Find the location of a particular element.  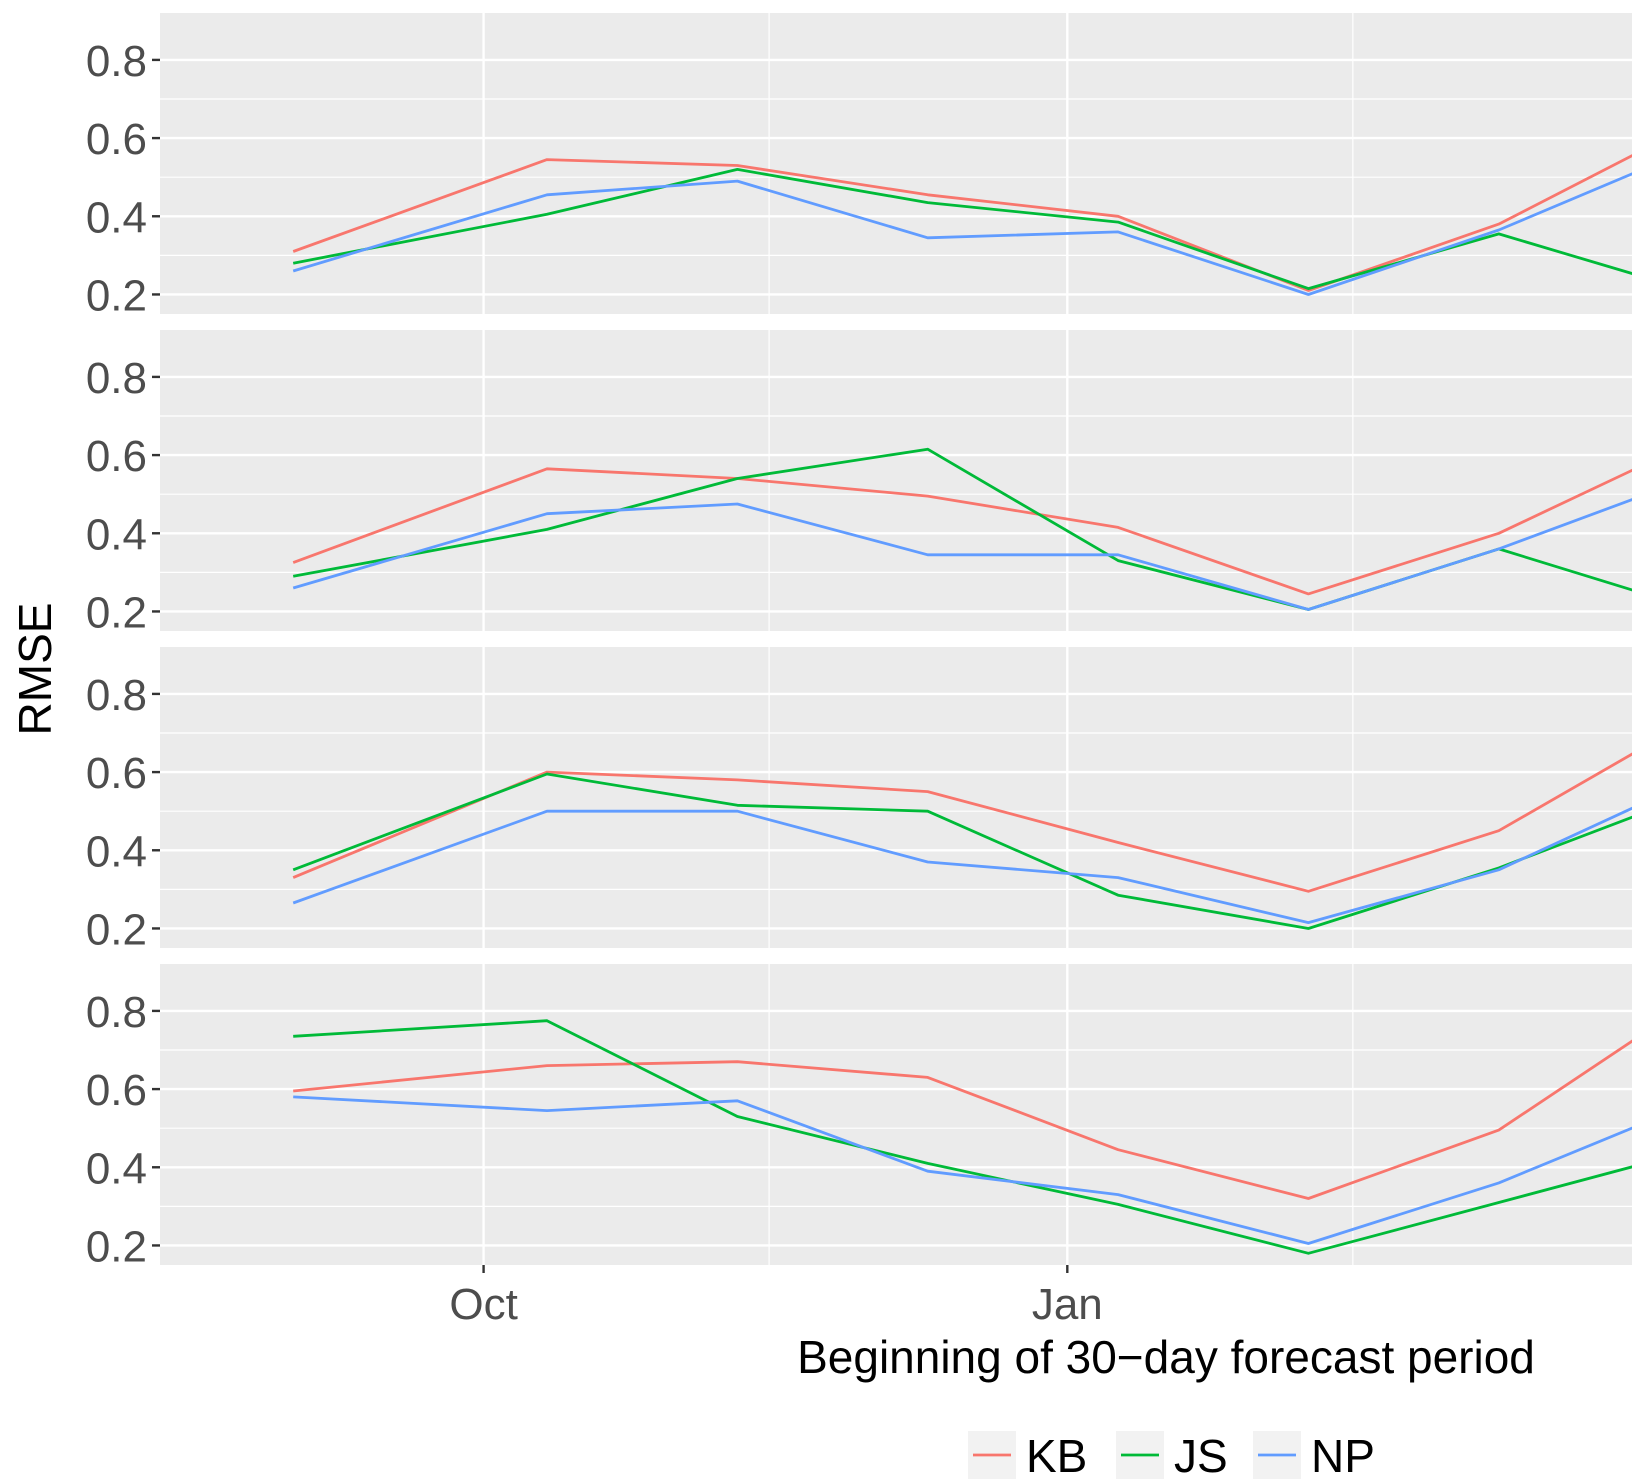

x-tick-label: Oct is located at coordinates (483, 1304).